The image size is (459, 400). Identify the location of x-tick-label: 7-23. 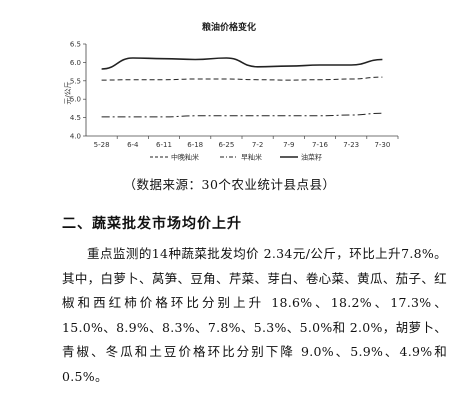
(351, 145).